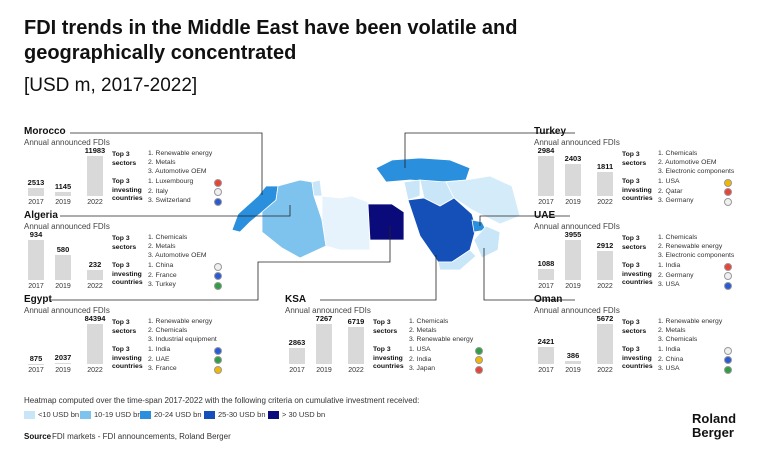 The height and width of the screenshot is (464, 768). Describe the element at coordinates (605, 166) in the screenshot. I see `value-label: 1811` at that location.